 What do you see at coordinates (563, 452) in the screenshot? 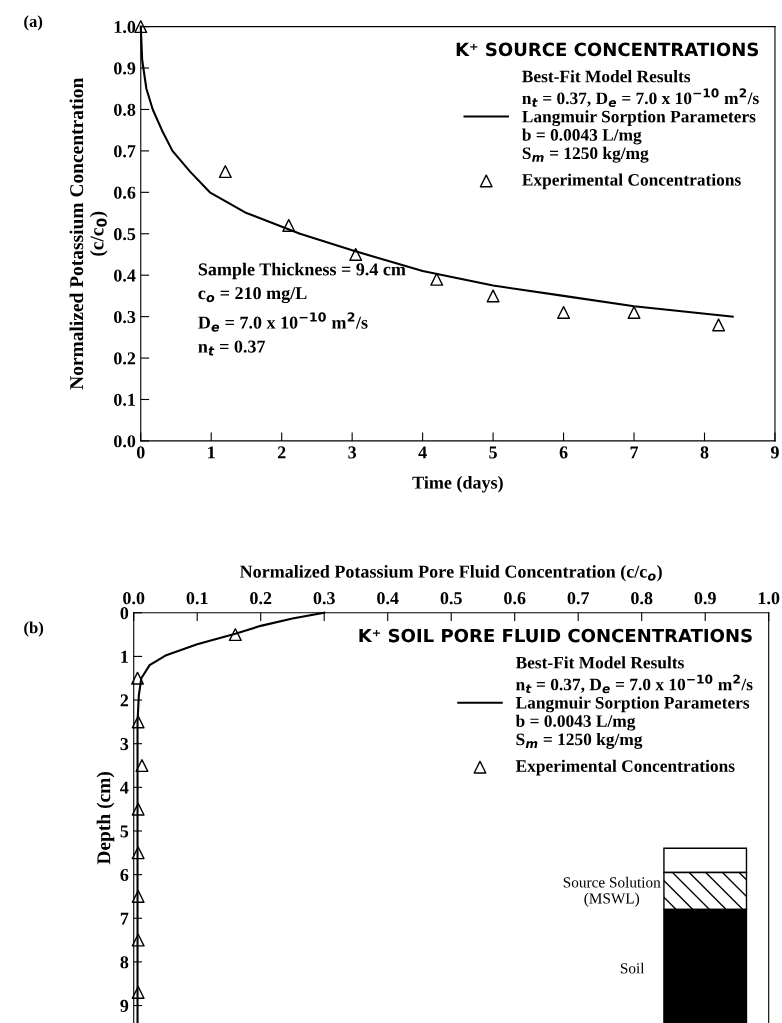
I see `x-tick-label: 6` at bounding box center [563, 452].